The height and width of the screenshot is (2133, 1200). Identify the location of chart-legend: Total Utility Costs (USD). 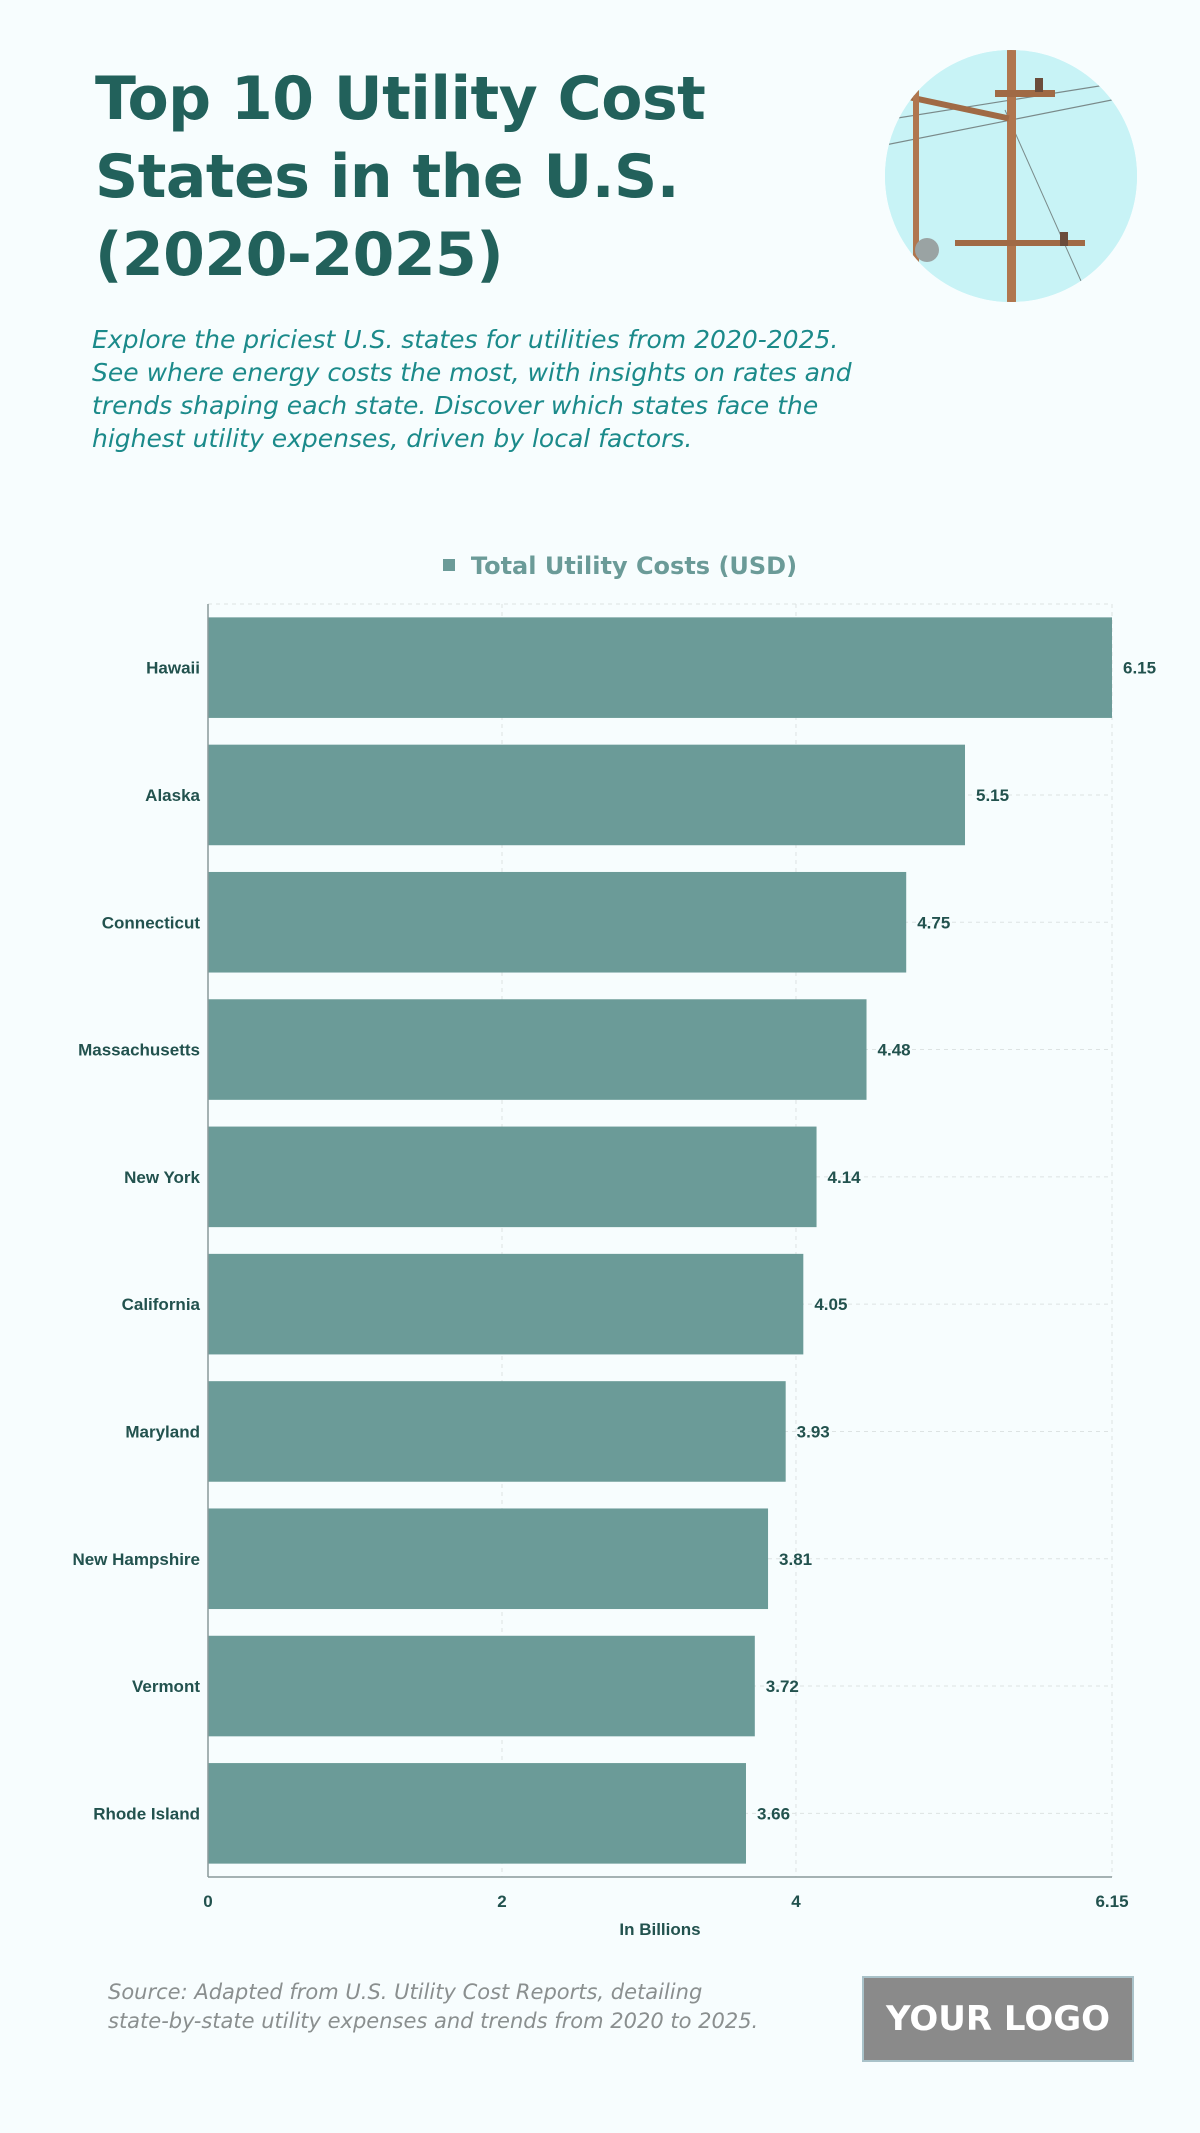
(600, 566).